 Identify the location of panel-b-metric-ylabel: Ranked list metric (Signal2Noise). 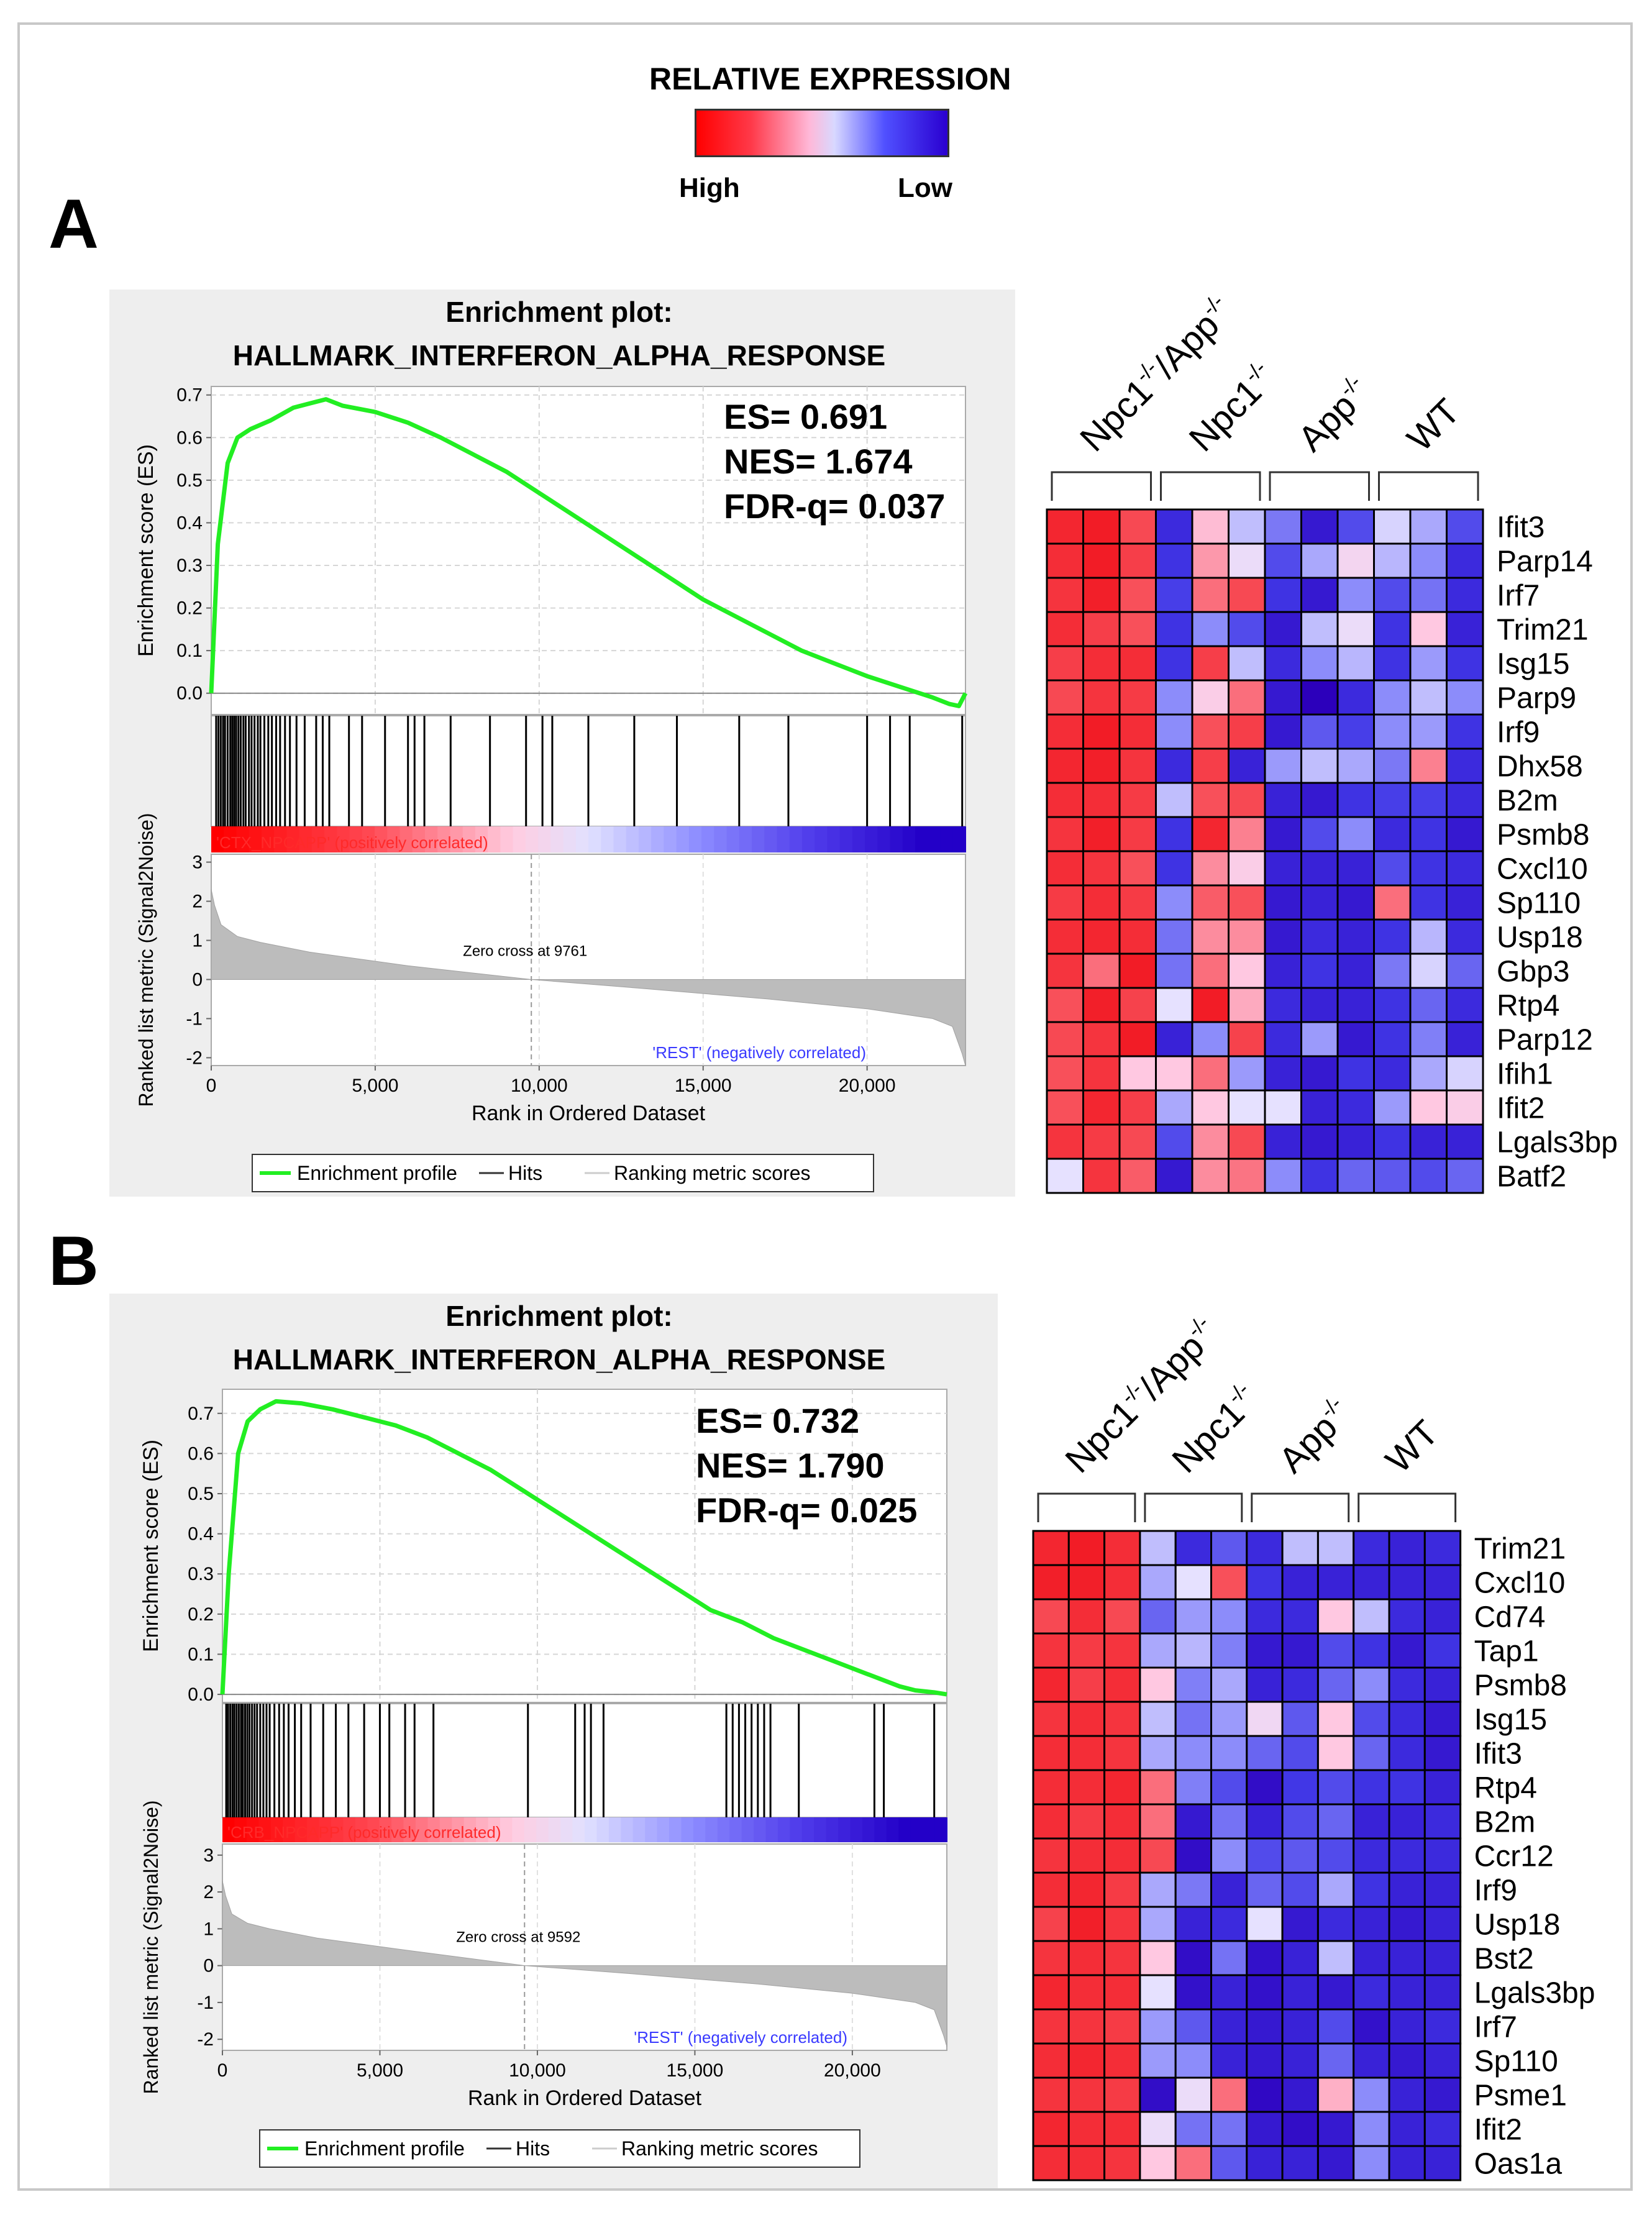
(151, 1947).